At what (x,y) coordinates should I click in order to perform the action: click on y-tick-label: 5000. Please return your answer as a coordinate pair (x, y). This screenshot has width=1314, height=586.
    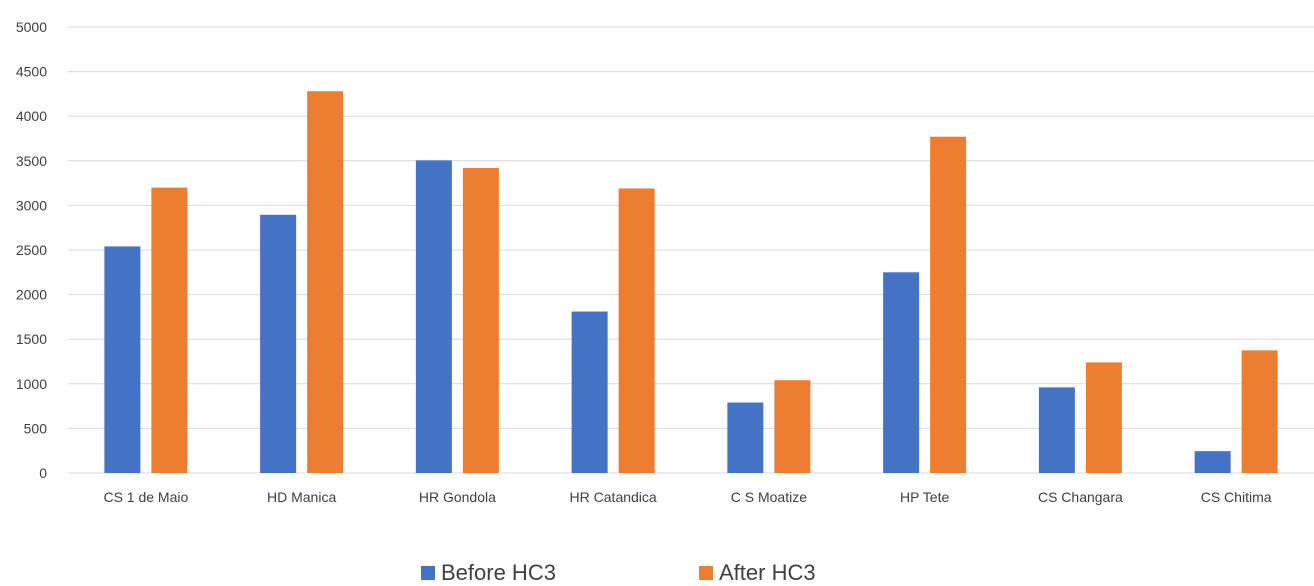
    Looking at the image, I should click on (31, 27).